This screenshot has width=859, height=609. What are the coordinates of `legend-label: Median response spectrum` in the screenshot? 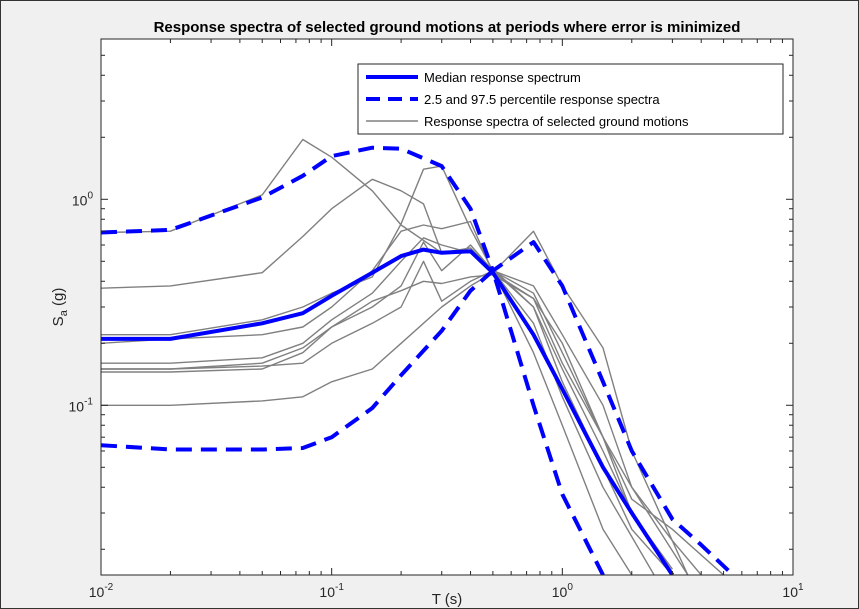 It's located at (502, 77).